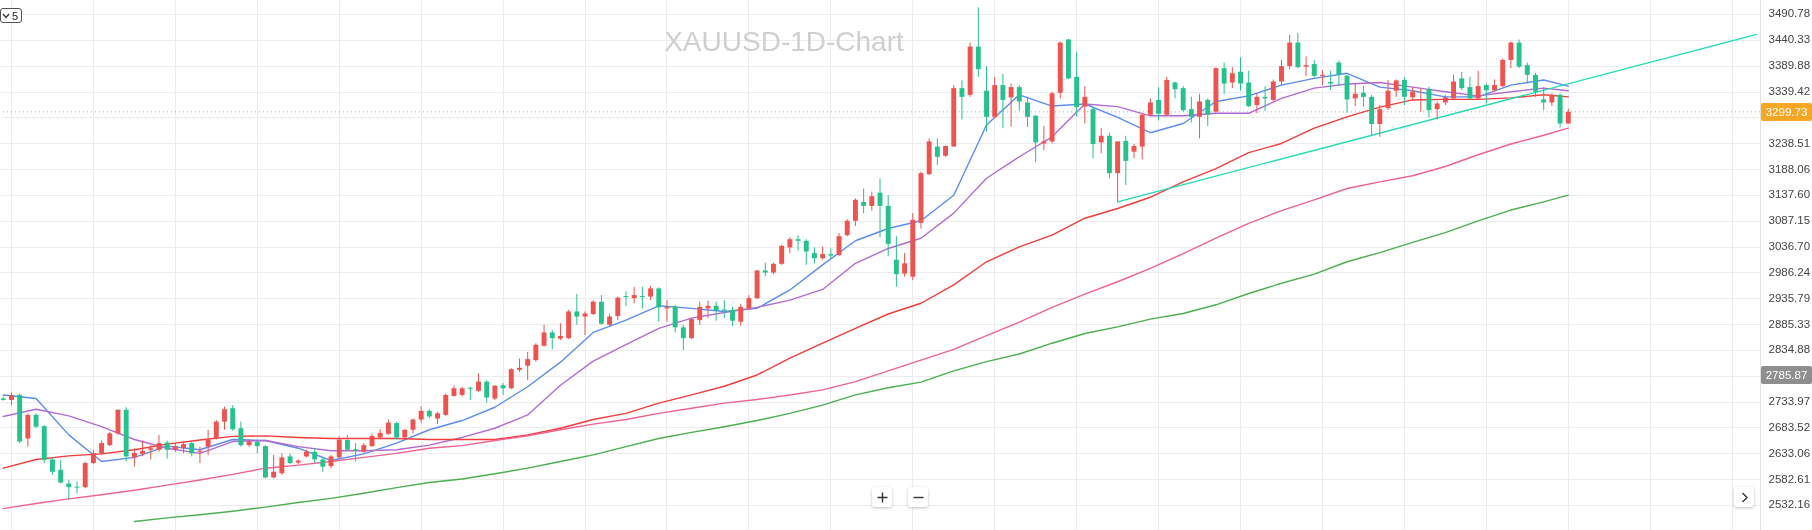 This screenshot has height=530, width=1812. I want to click on y-tick-label: 2683.52, so click(1789, 426).